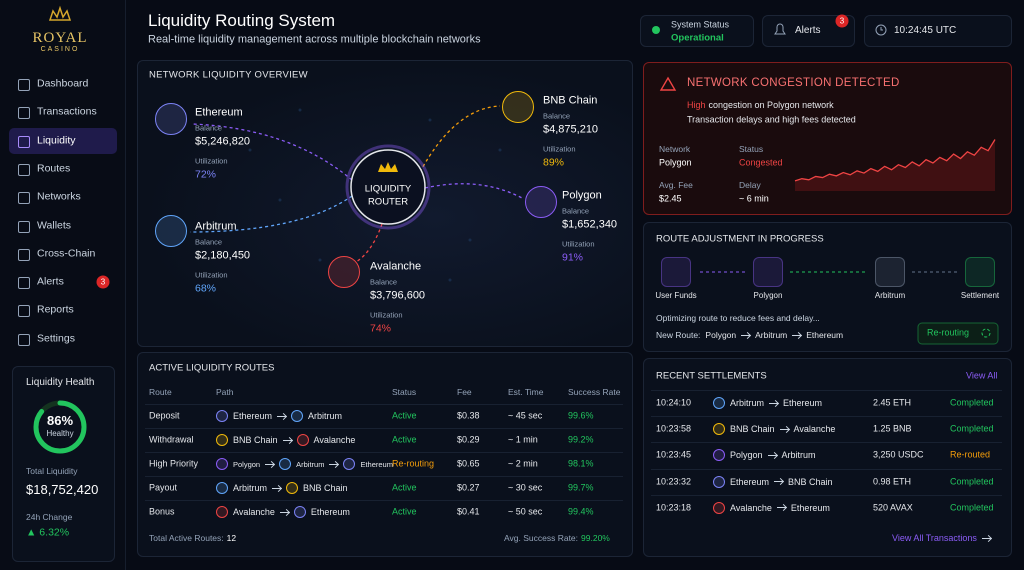  Describe the element at coordinates (771, 507) in the screenshot. I see `settlement-path: Avalanche Ethereum` at that location.